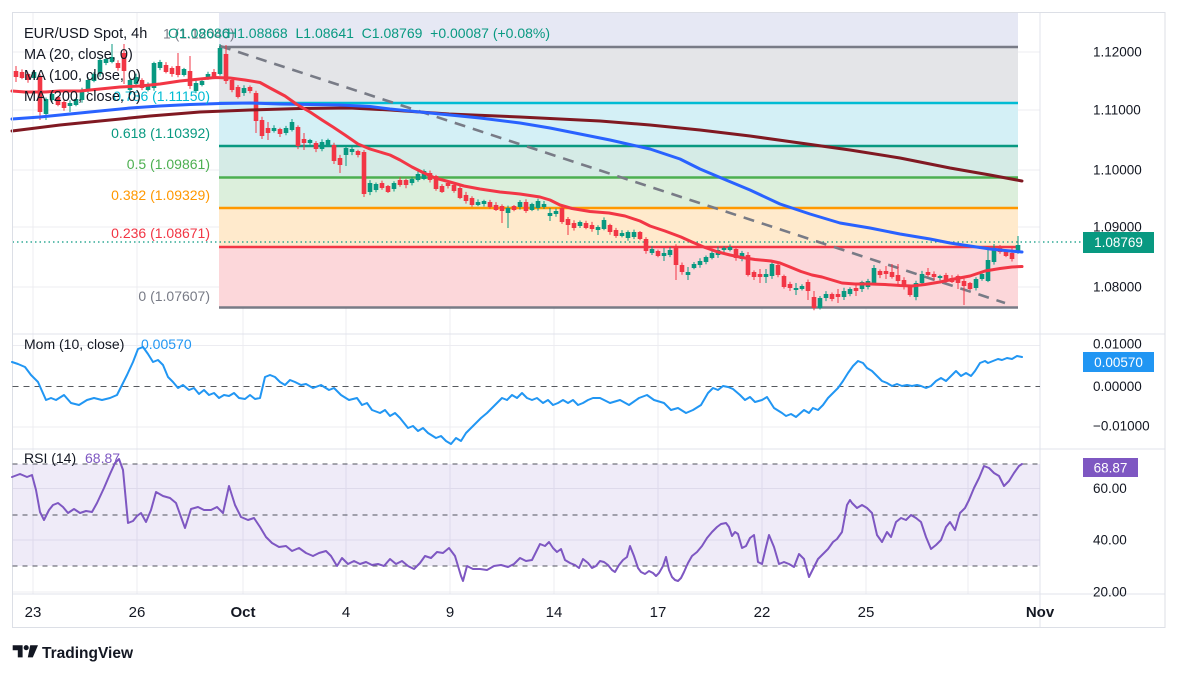 The height and width of the screenshot is (674, 1178). Describe the element at coordinates (1110, 592) in the screenshot. I see `svg-text: 20.00` at that location.